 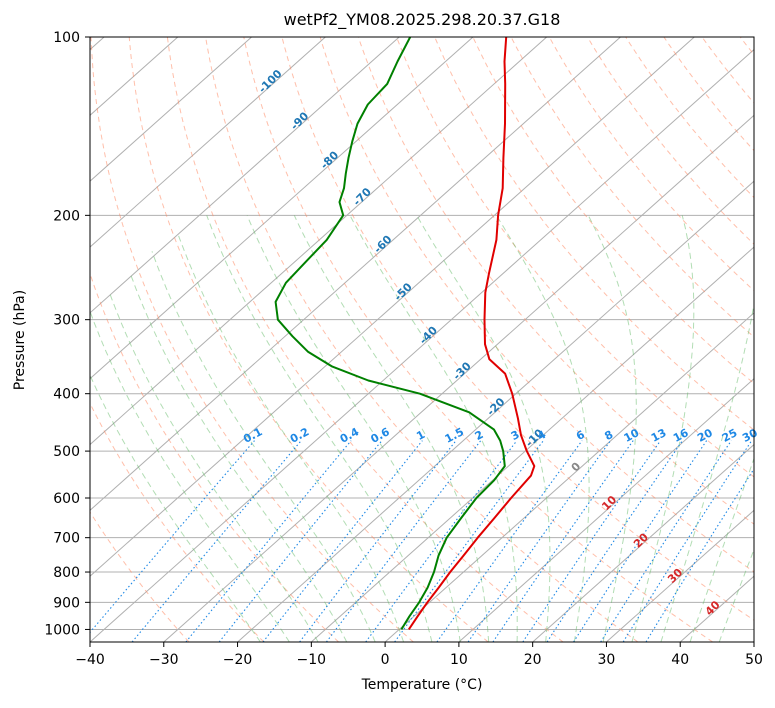 I want to click on x-tick-label: −30, so click(x=164, y=660).